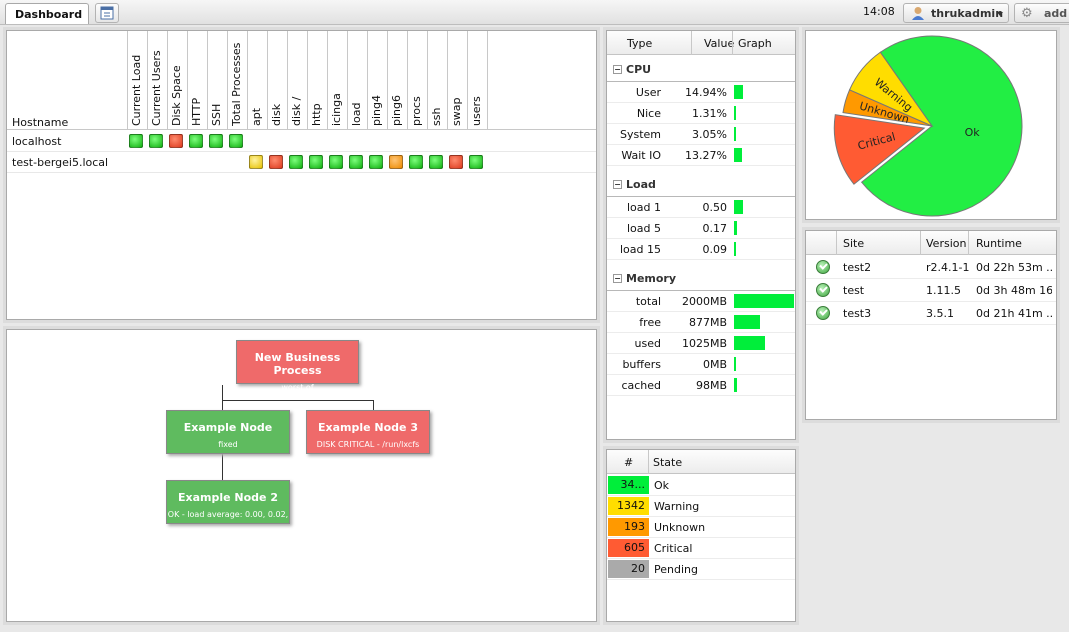  Describe the element at coordinates (222, 405) in the screenshot. I see `connector-line` at that location.